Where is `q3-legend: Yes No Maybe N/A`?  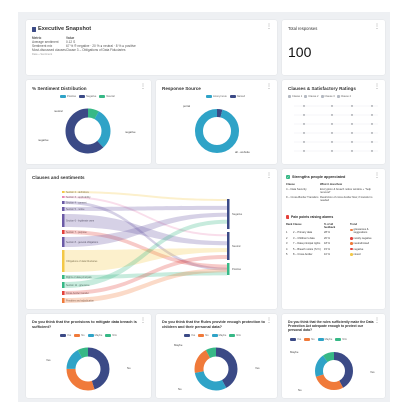 q3-legend: Yes No Maybe N/A is located at coordinates (318, 339).